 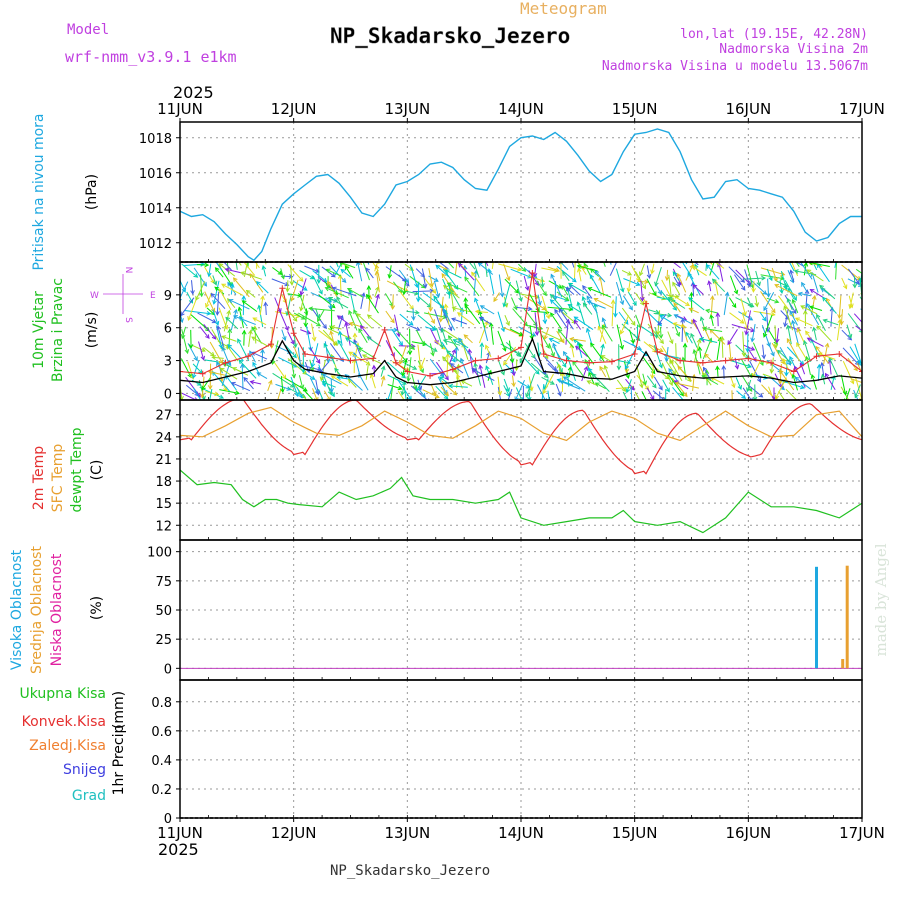 What do you see at coordinates (119, 710) in the screenshot?
I see `precip-unit: (mm)` at bounding box center [119, 710].